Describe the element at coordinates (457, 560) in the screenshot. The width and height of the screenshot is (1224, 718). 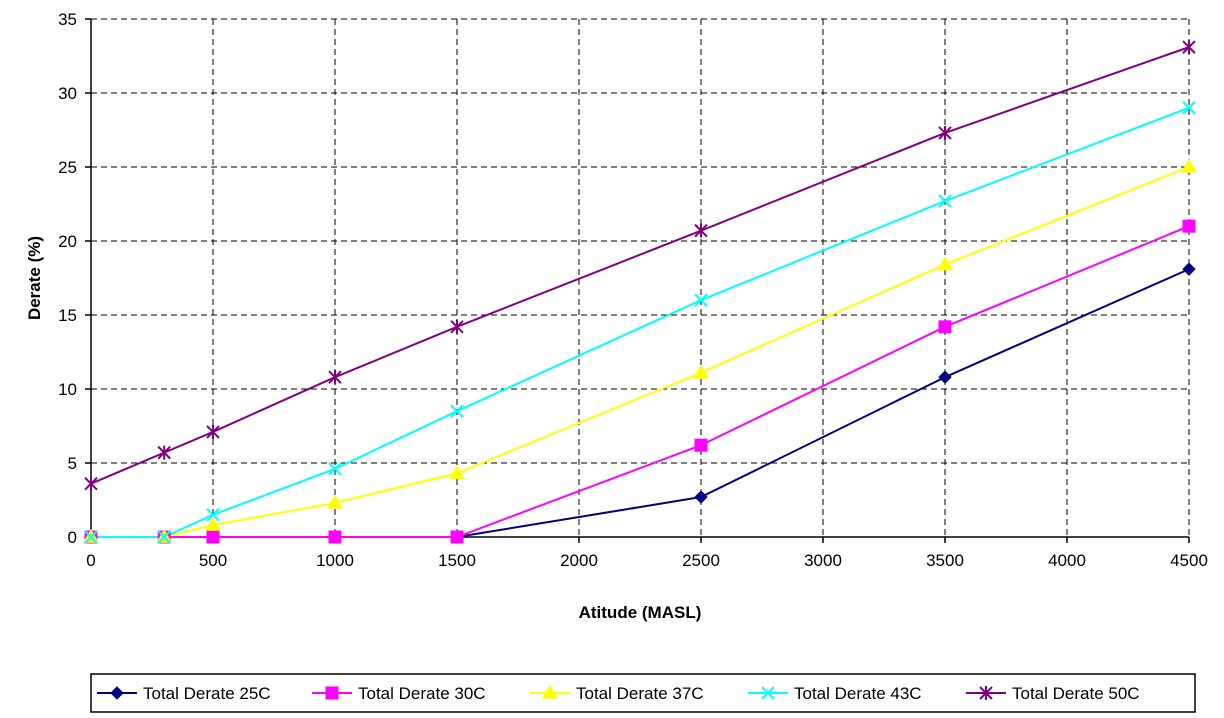
I see `x-tick-label: 1500` at that location.